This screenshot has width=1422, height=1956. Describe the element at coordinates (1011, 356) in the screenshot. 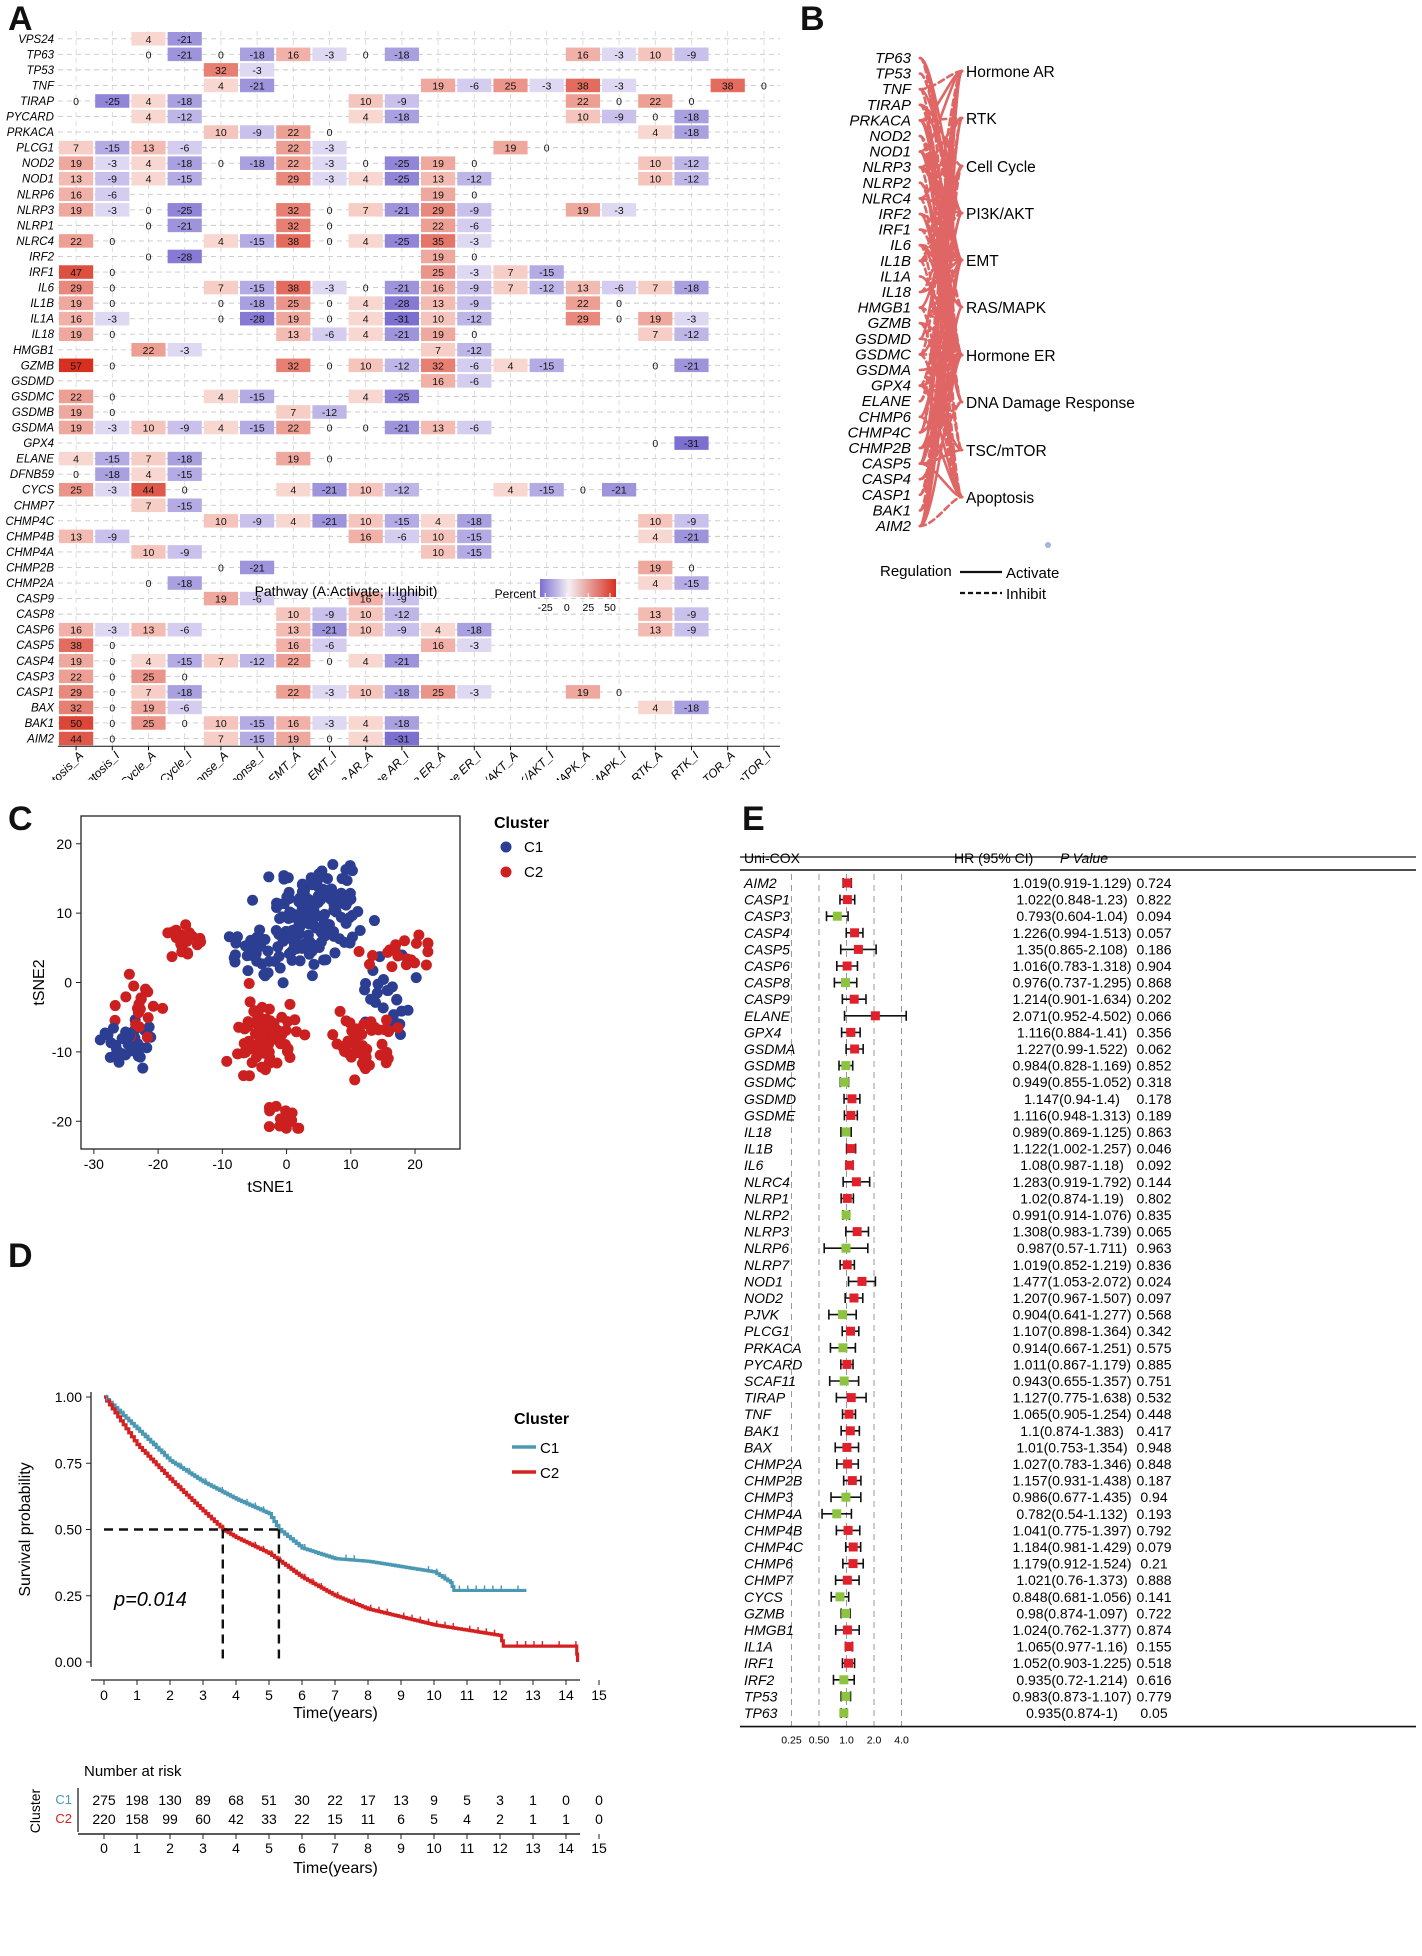

I see `pathway-node-label: Hormone ER` at that location.